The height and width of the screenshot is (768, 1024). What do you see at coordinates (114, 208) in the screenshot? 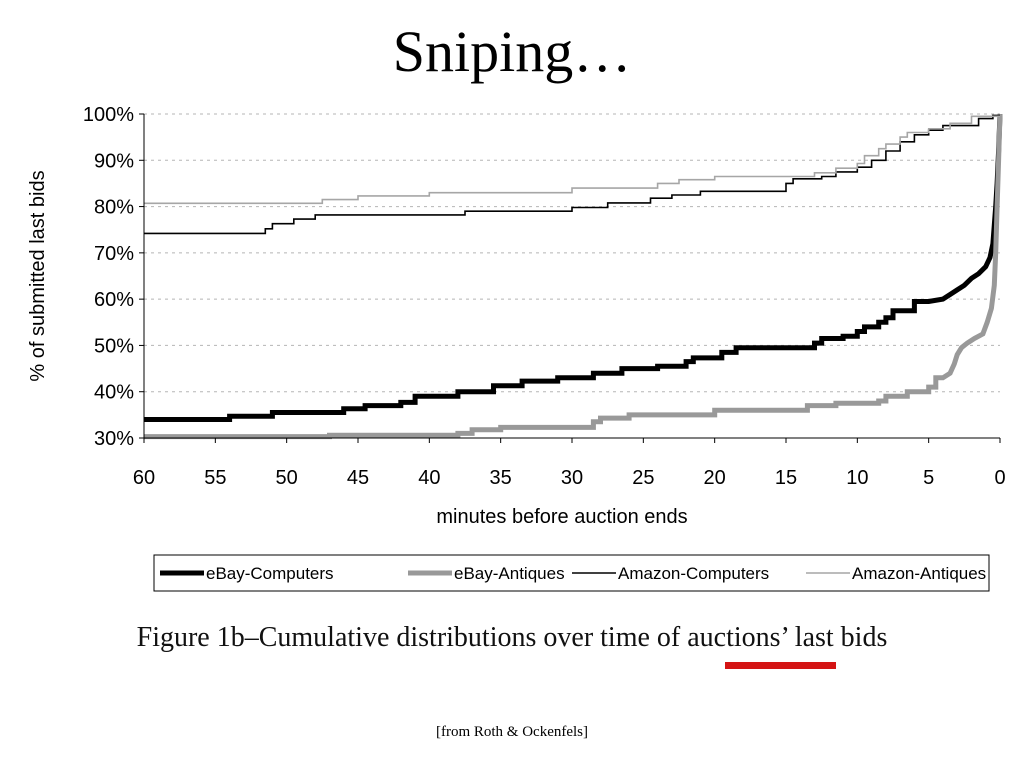
I see `y-tick-label: 80%` at bounding box center [114, 208].